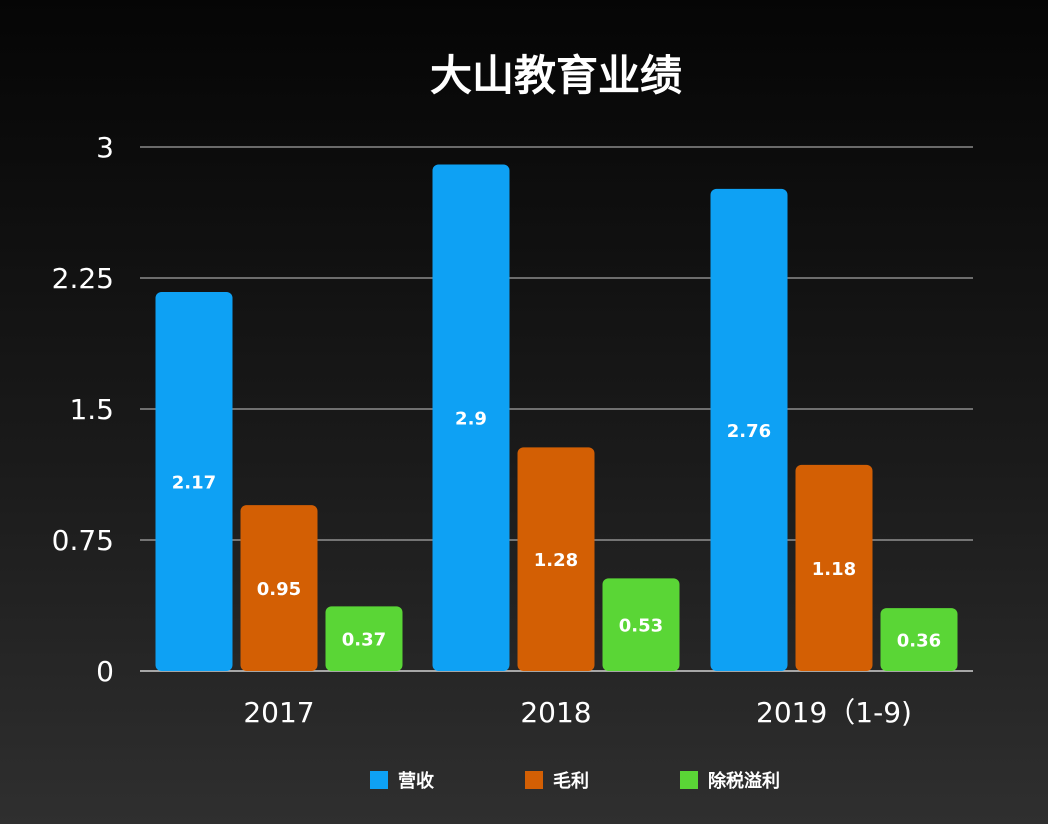  I want to click on bar-营收-2018, so click(471, 417).